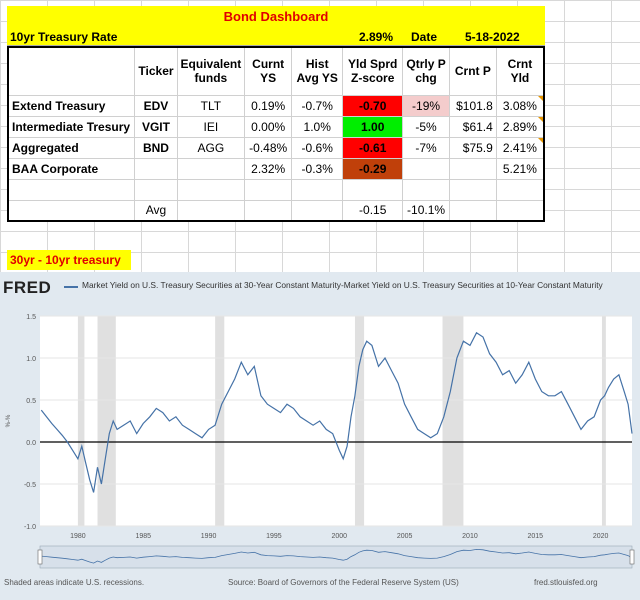 The width and height of the screenshot is (640, 600). What do you see at coordinates (520, 169) in the screenshot?
I see `row-yld: 5.21%` at bounding box center [520, 169].